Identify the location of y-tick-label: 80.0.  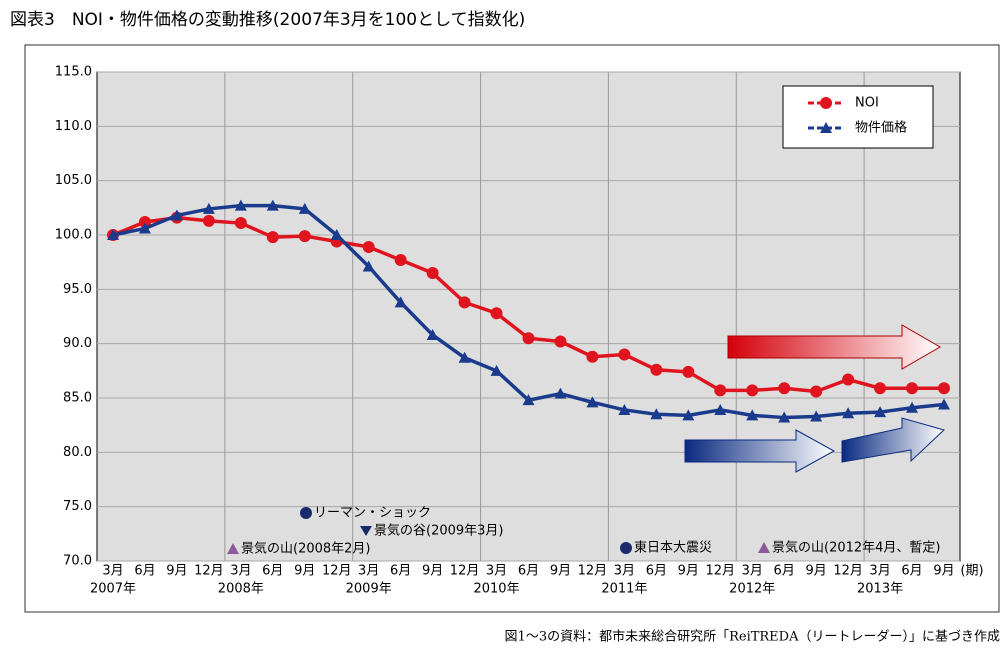
(77, 452).